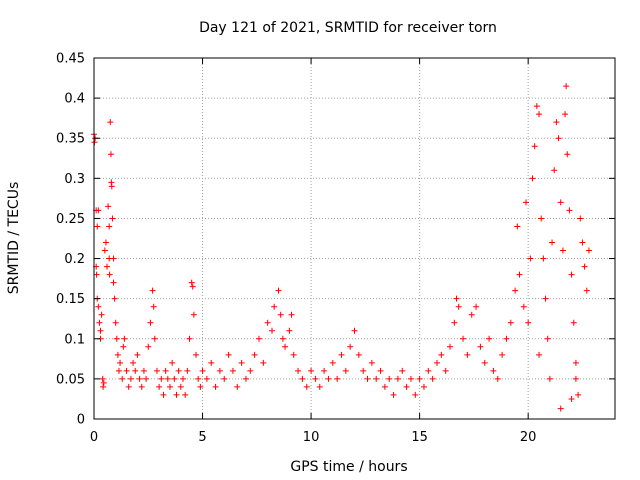 The image size is (640, 480). Describe the element at coordinates (70, 299) in the screenshot. I see `y-tick-label: 0.15` at that location.